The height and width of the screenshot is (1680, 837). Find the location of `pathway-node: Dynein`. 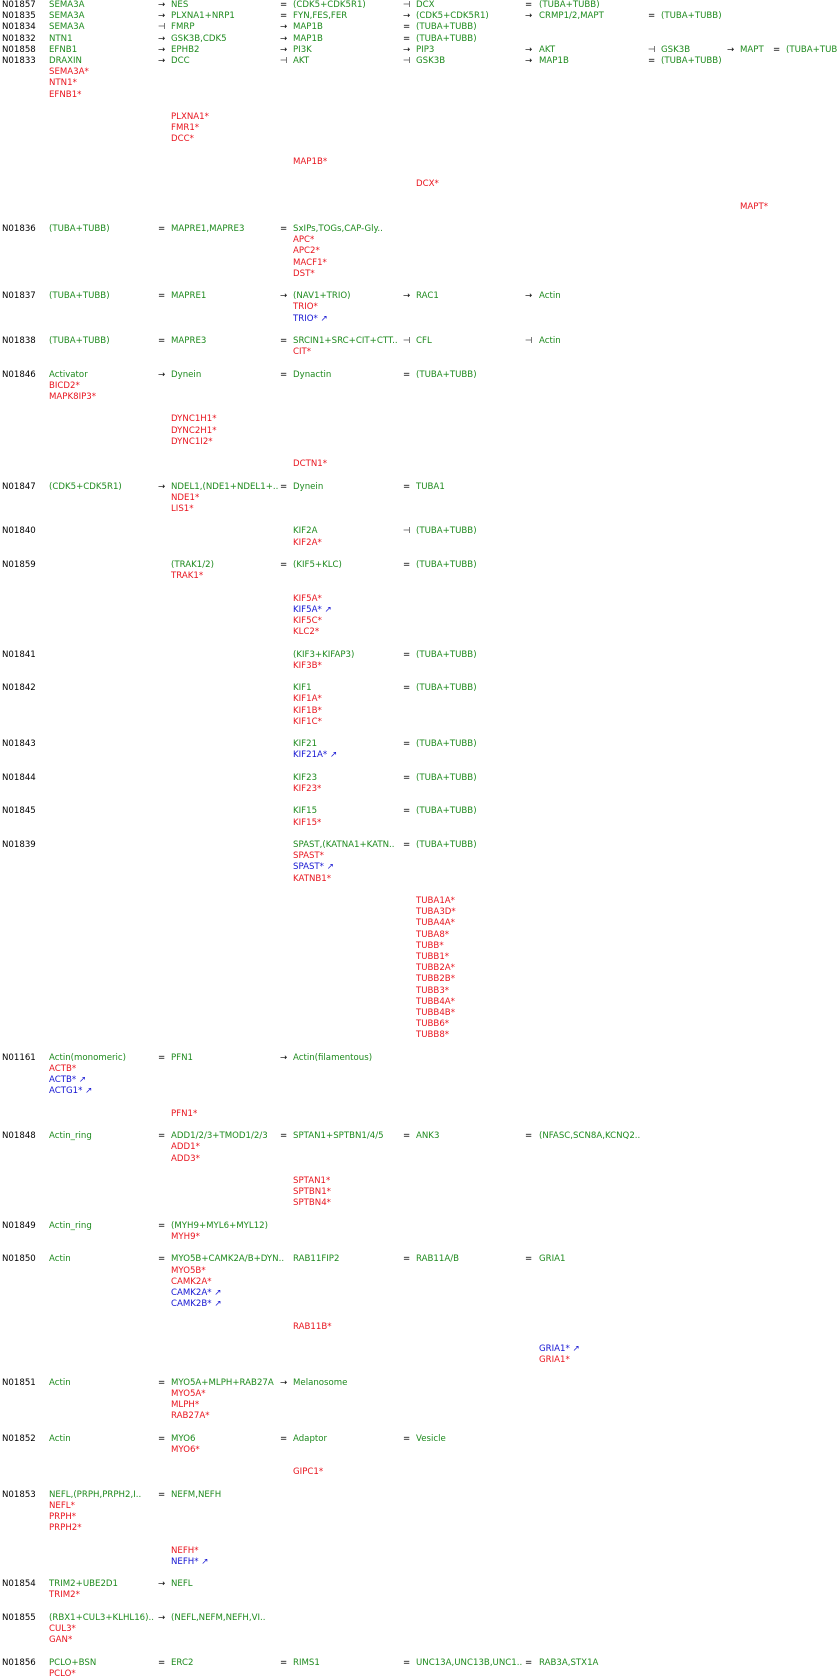

pathway-node: Dynein is located at coordinates (186, 374).